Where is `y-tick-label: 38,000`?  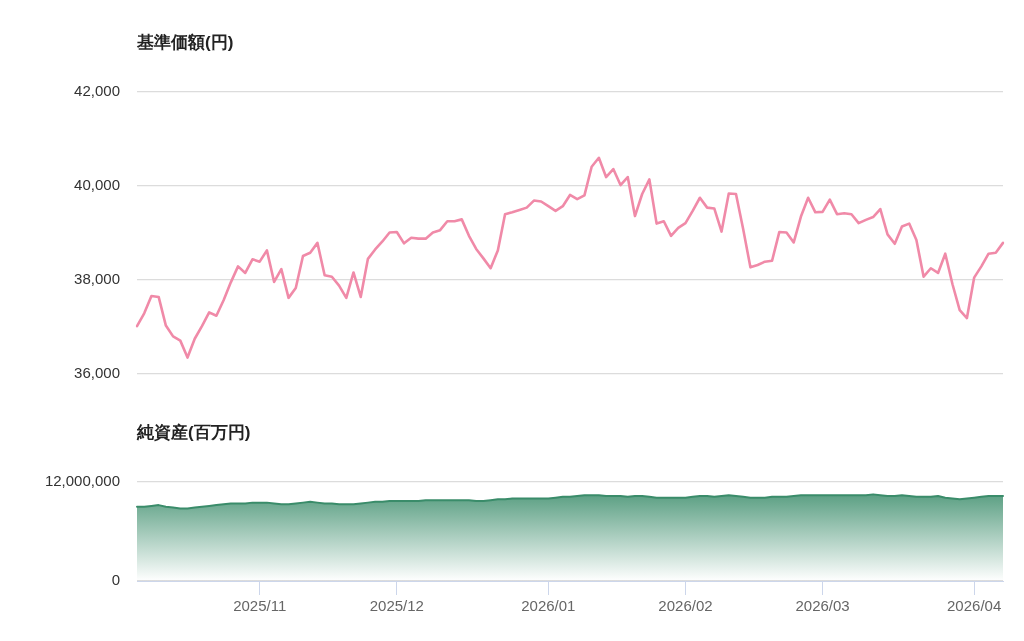 y-tick-label: 38,000 is located at coordinates (97, 279).